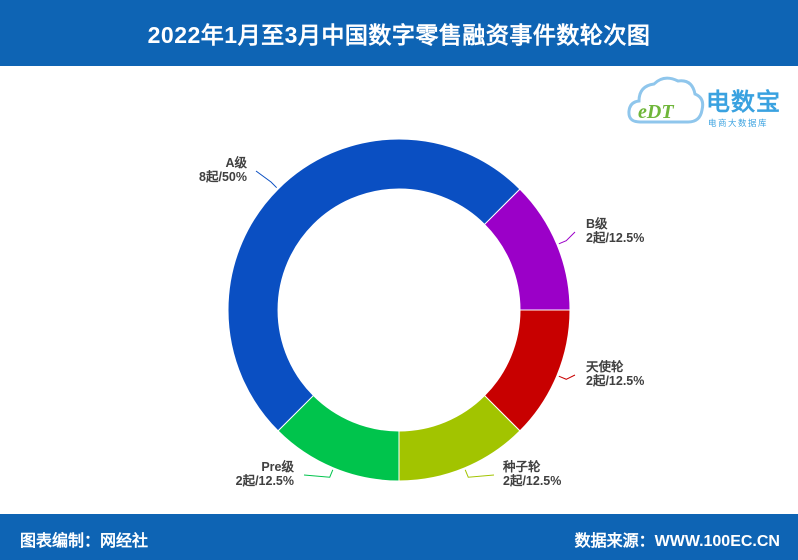  Describe the element at coordinates (743, 102) in the screenshot. I see `logo-name: 电数宝` at that location.